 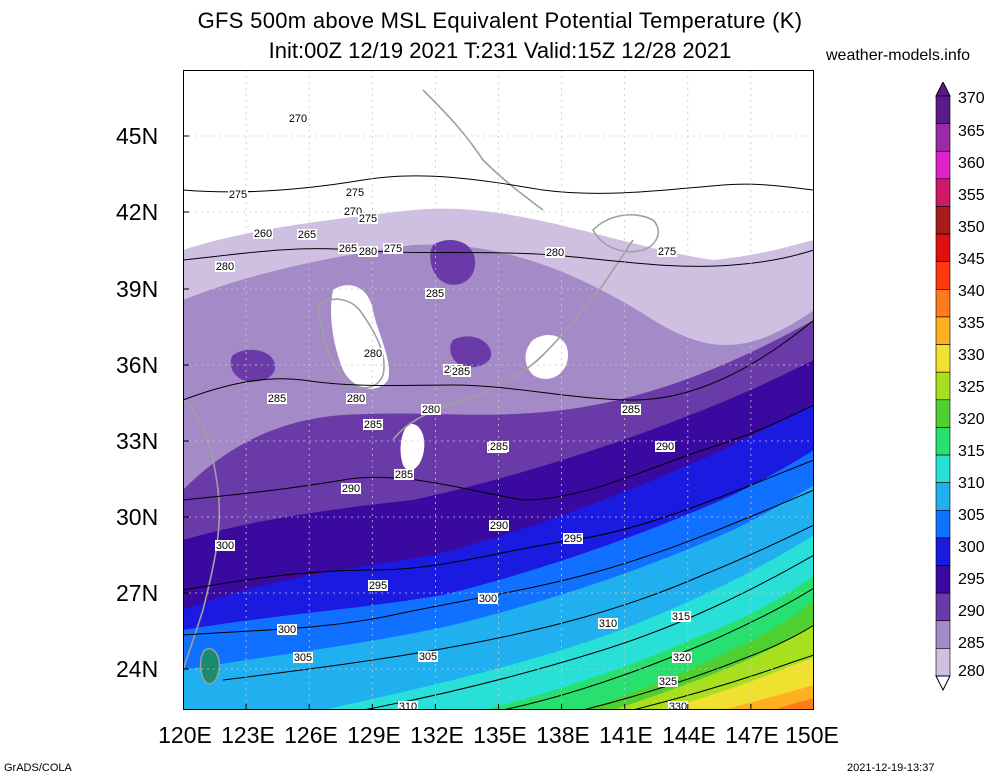 What do you see at coordinates (573, 539) in the screenshot?
I see `contour-label-text: 295` at bounding box center [573, 539].